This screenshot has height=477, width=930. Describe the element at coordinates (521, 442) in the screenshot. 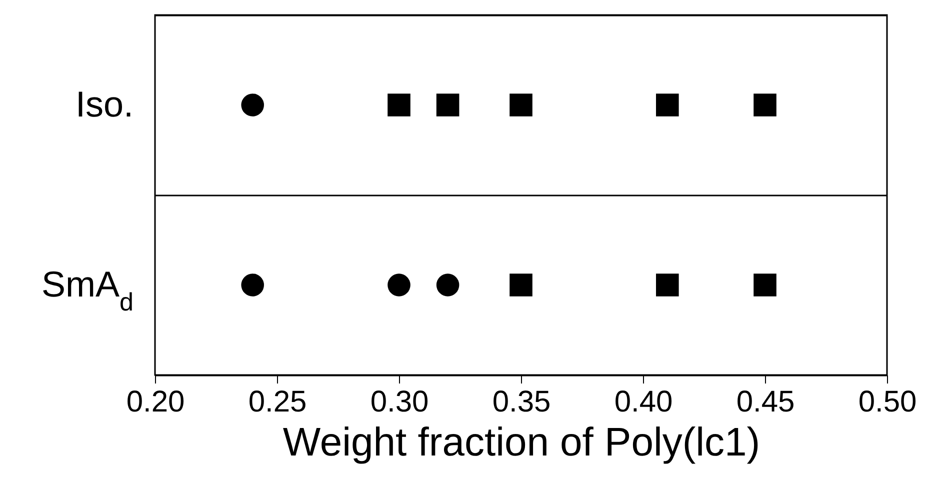

I see `x-axis-title: Weight fraction of Poly(lc1)` at that location.